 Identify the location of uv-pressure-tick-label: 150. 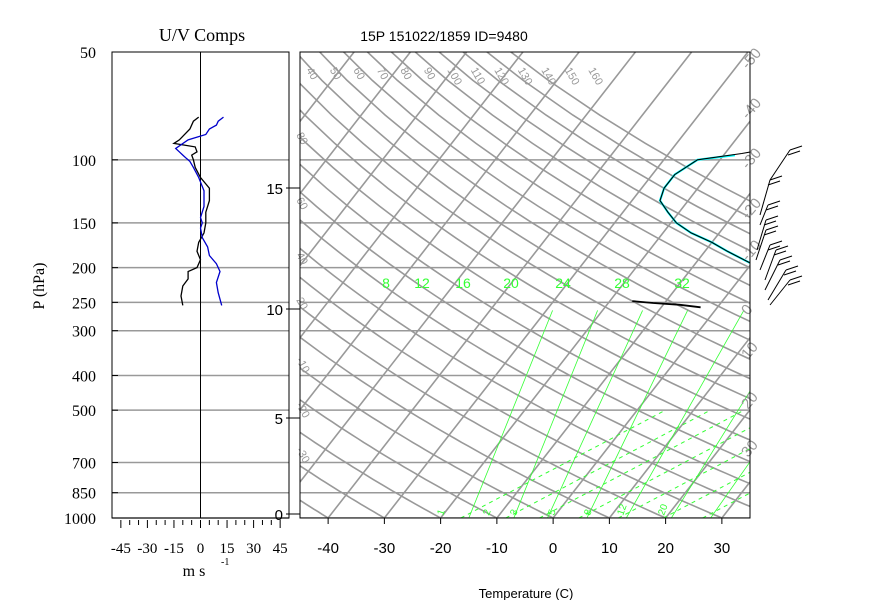
(84, 224).